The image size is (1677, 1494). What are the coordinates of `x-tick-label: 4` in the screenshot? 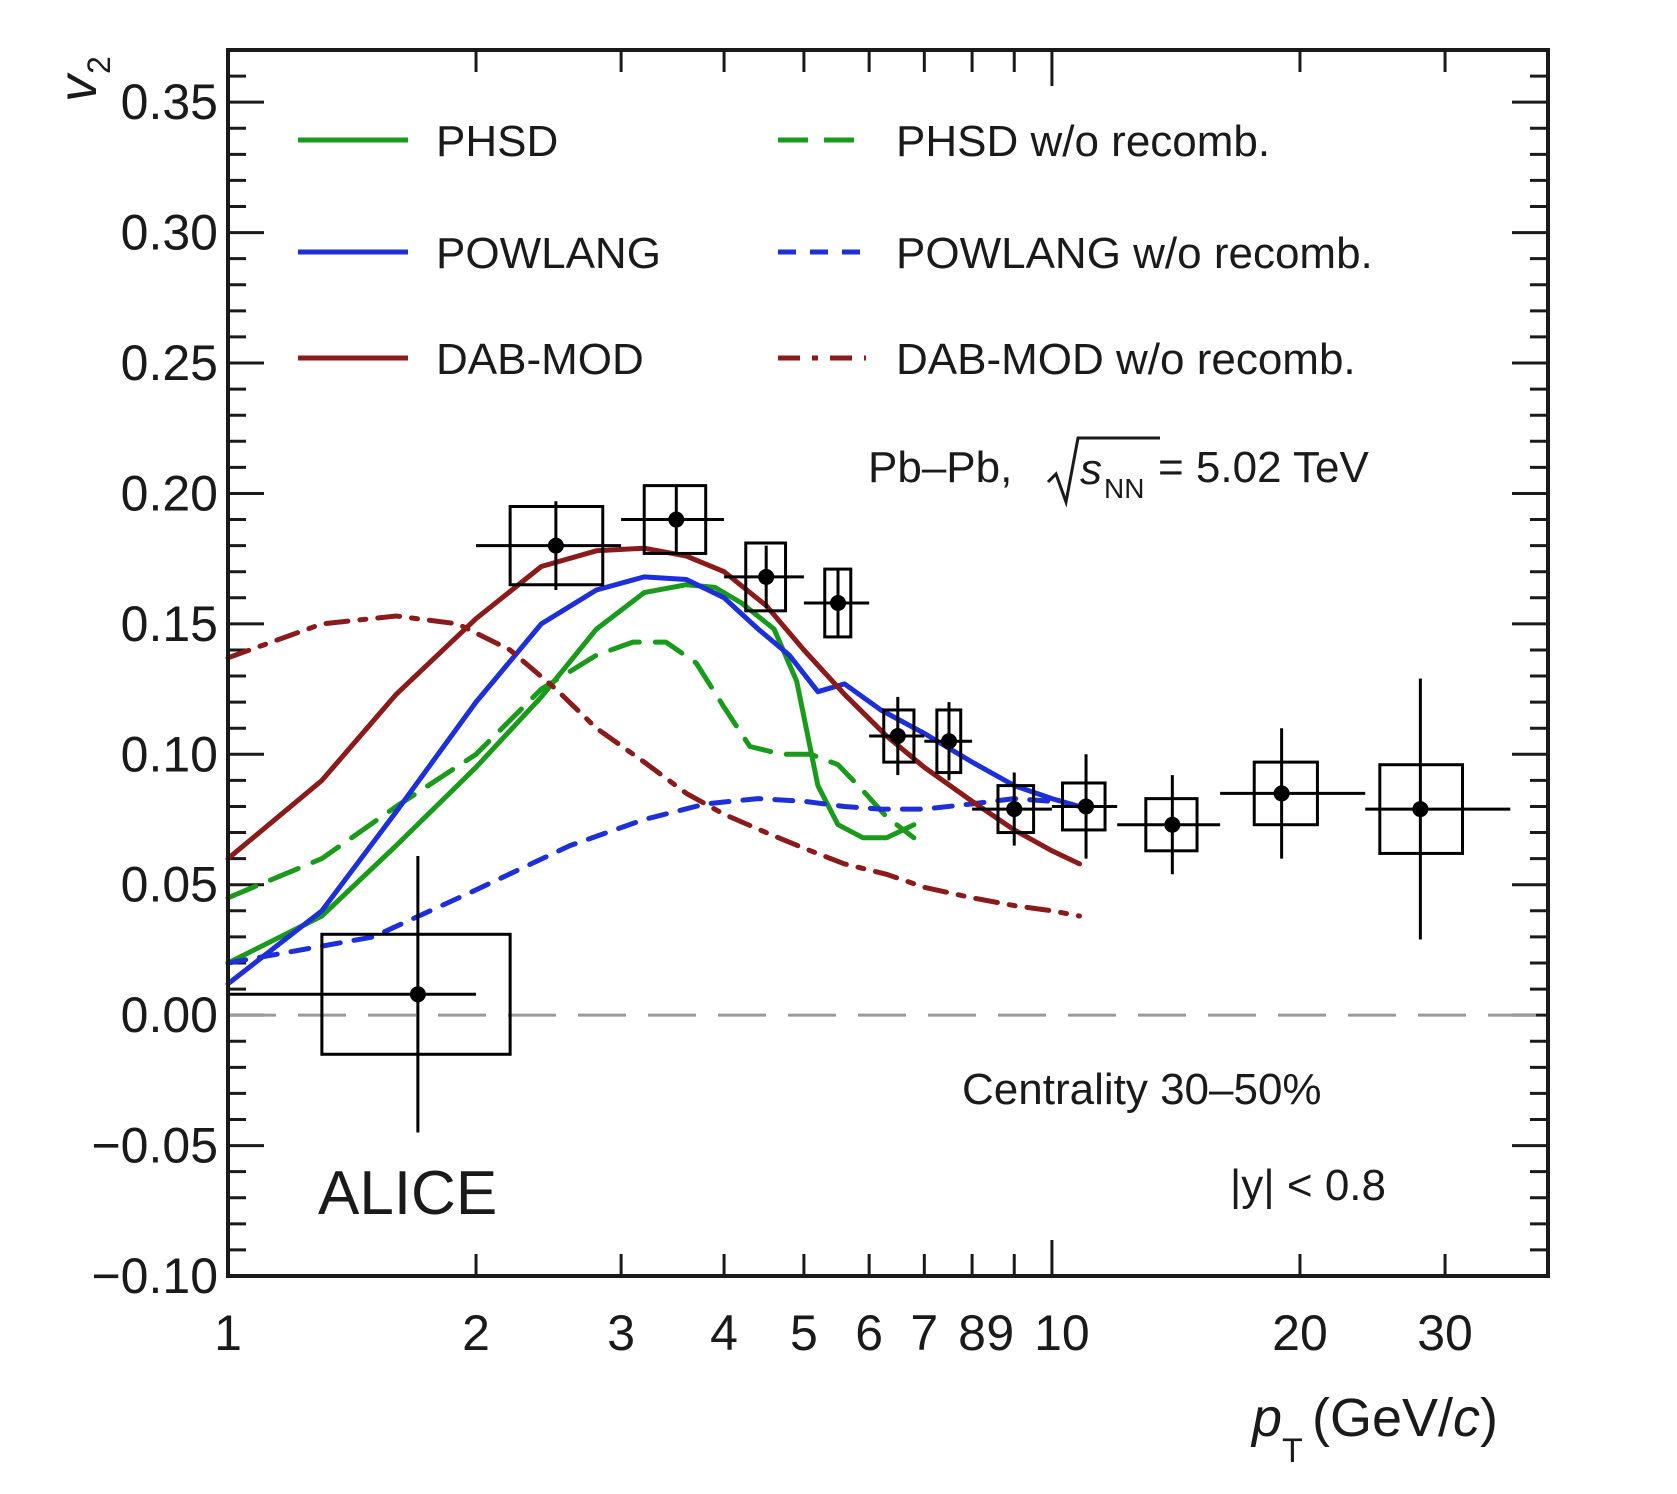 It's located at (724, 1333).